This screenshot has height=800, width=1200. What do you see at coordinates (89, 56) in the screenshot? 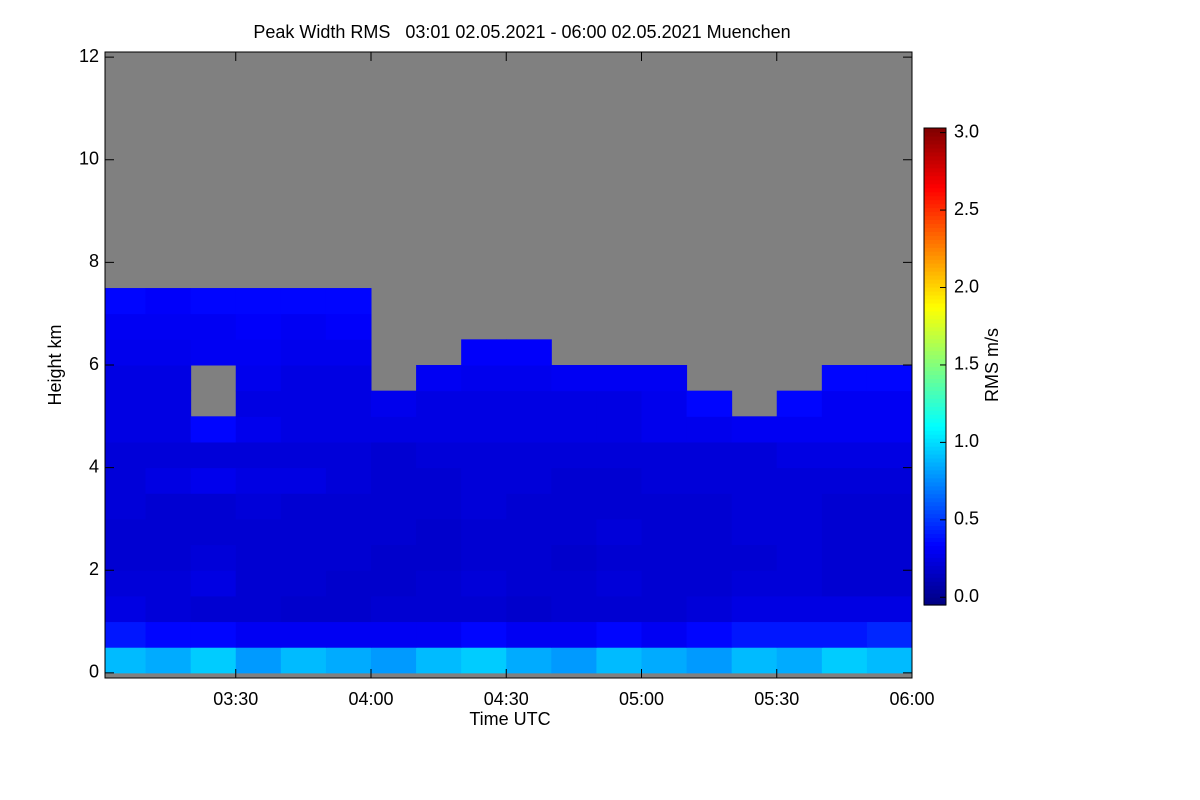
I see `y-tick-label: 12` at bounding box center [89, 56].